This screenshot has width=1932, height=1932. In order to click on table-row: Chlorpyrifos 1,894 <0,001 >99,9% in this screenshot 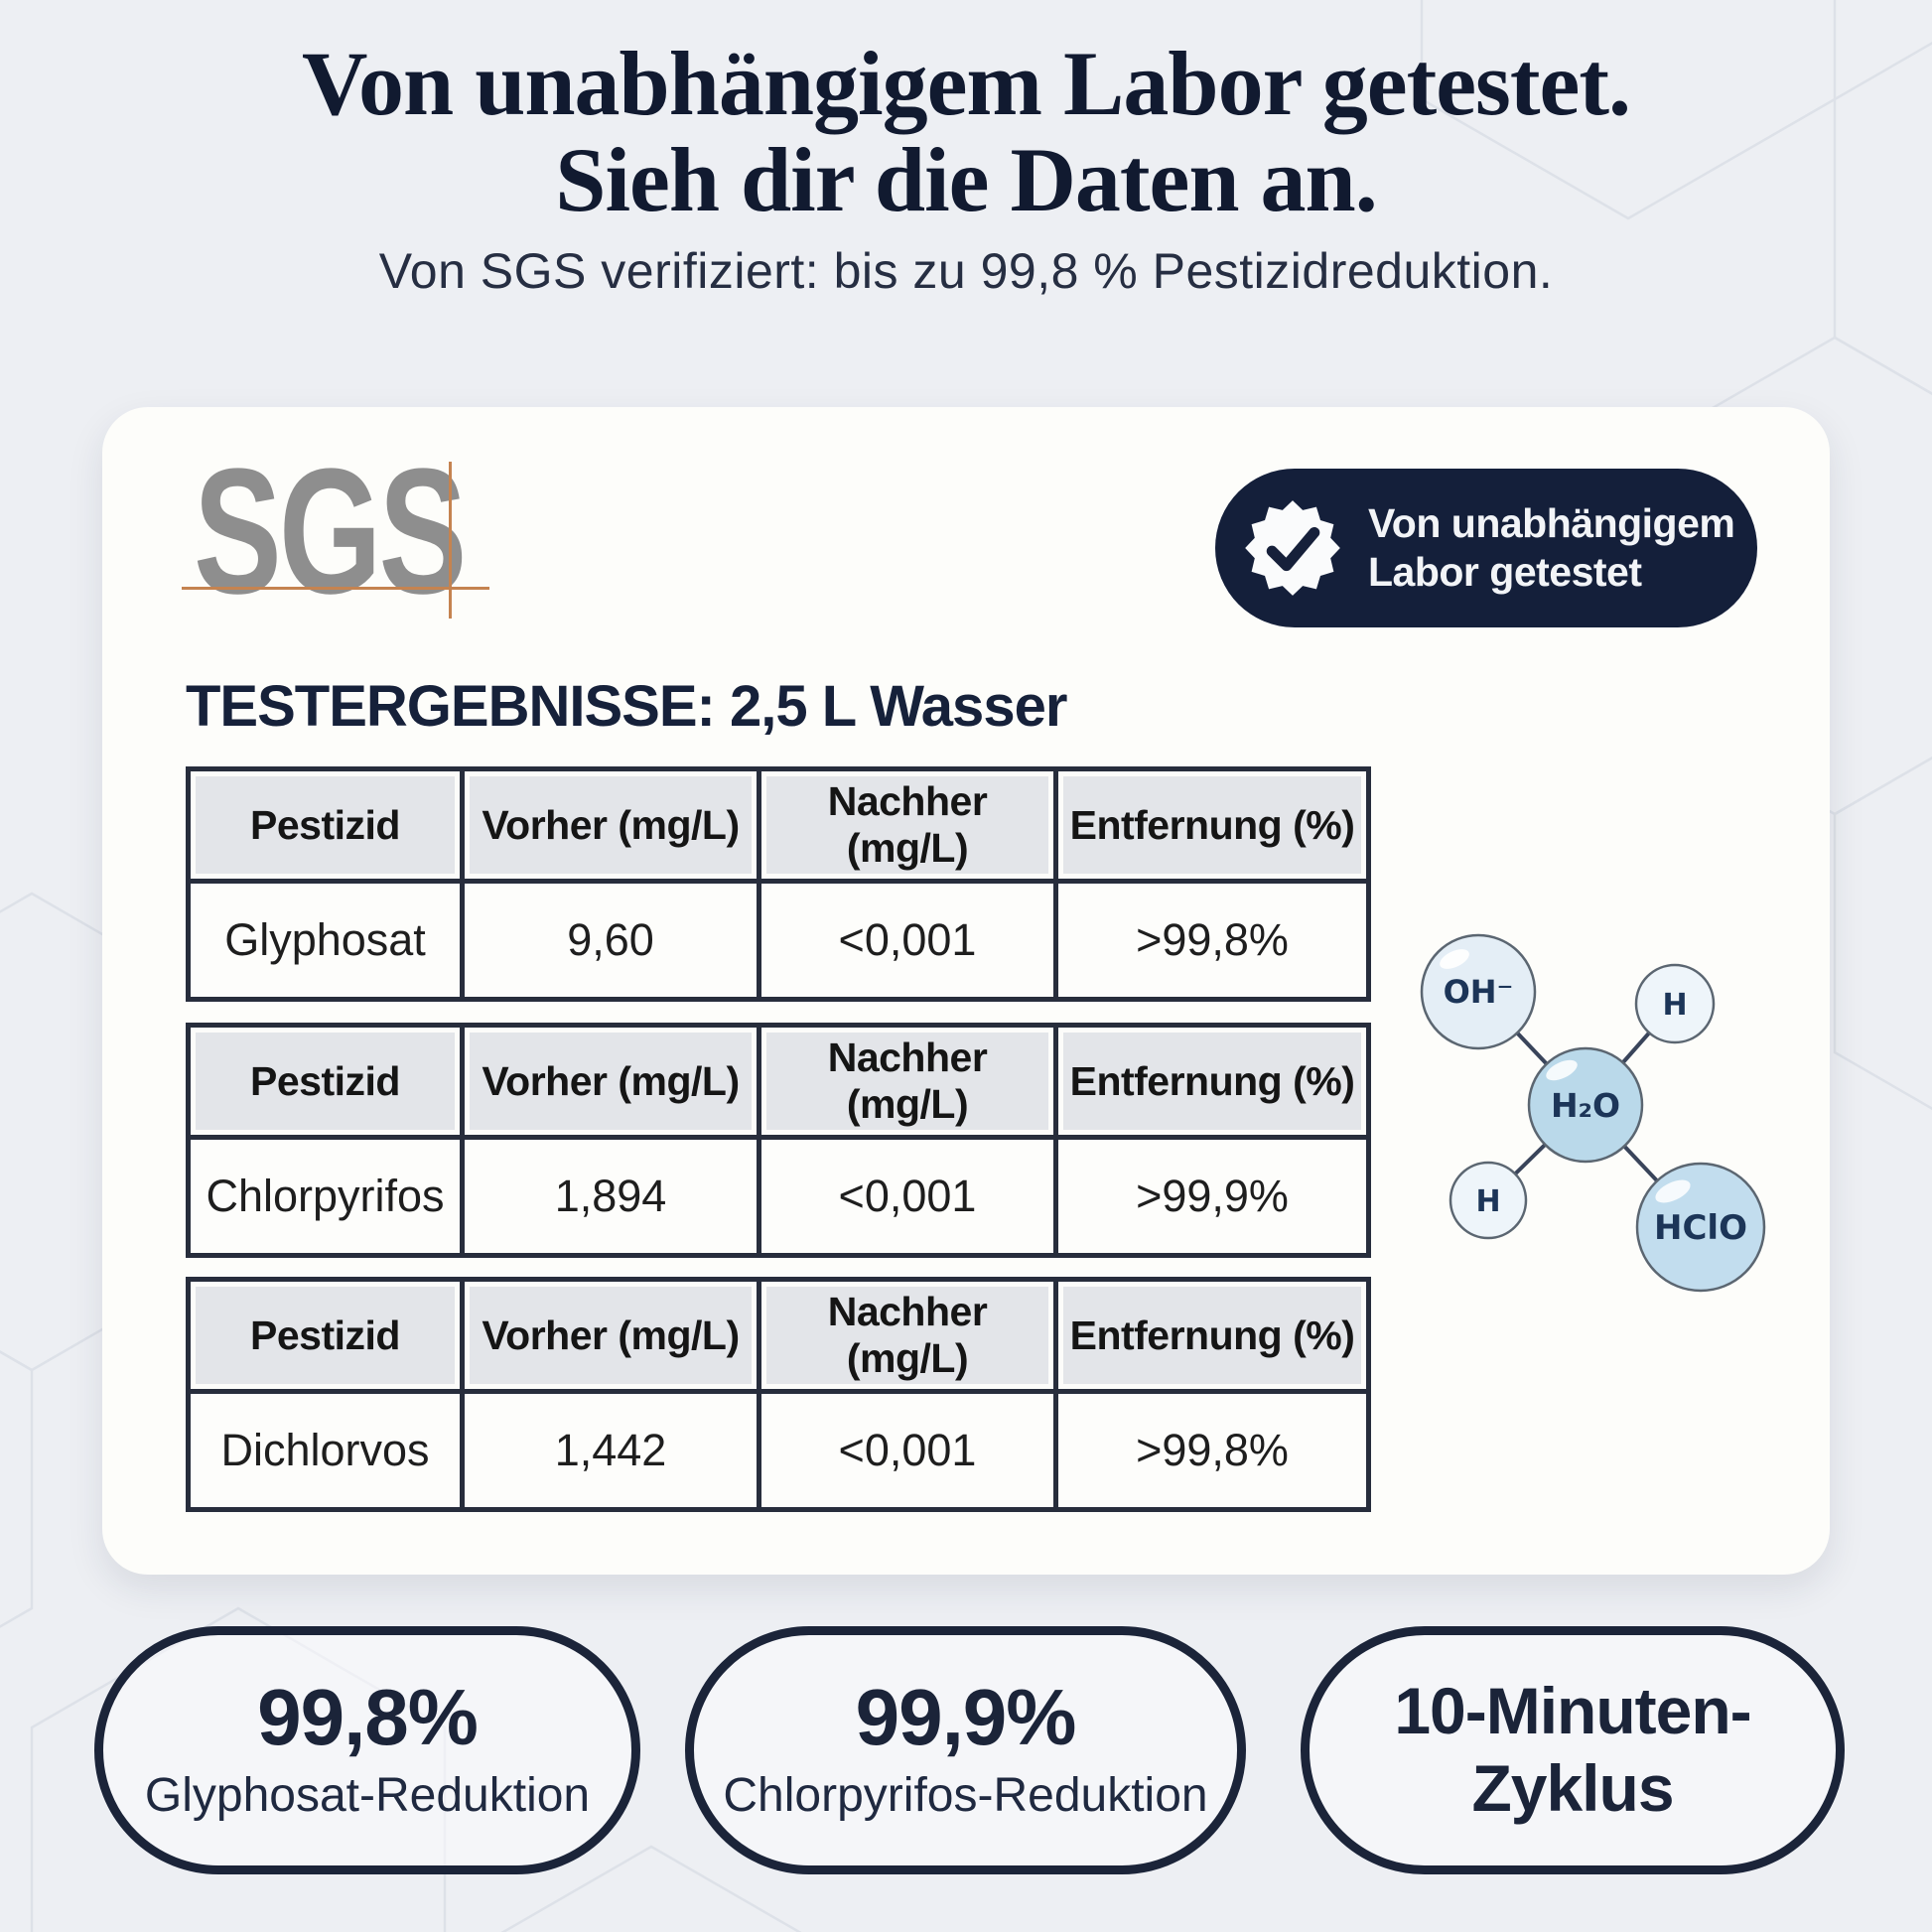, I will do `click(779, 1196)`.